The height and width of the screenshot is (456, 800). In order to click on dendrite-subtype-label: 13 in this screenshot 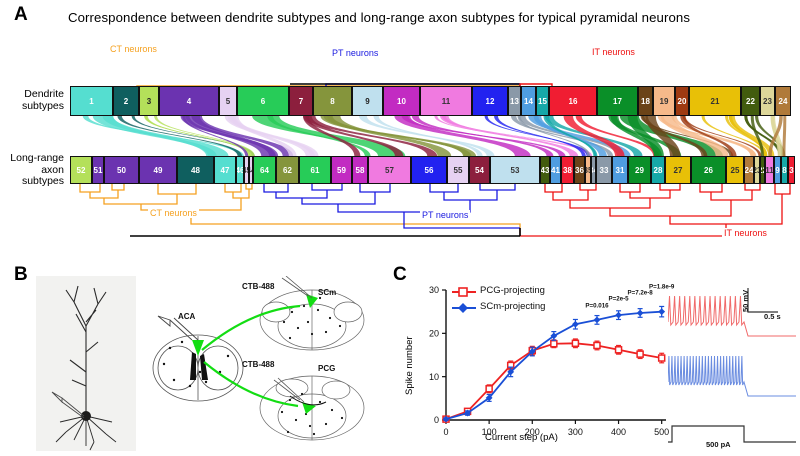, I will do `click(514, 101)`.